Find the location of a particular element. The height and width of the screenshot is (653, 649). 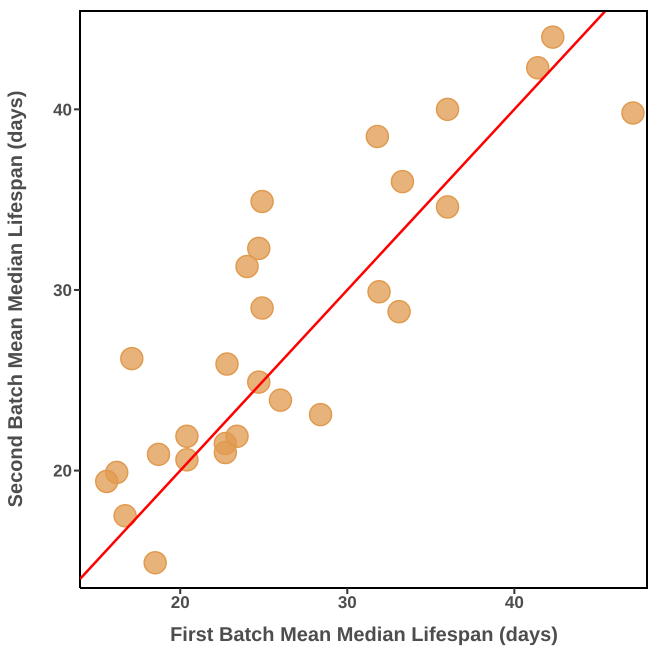

x-axis-title: First Batch Mean Median Lifespan (days) is located at coordinates (364, 635).